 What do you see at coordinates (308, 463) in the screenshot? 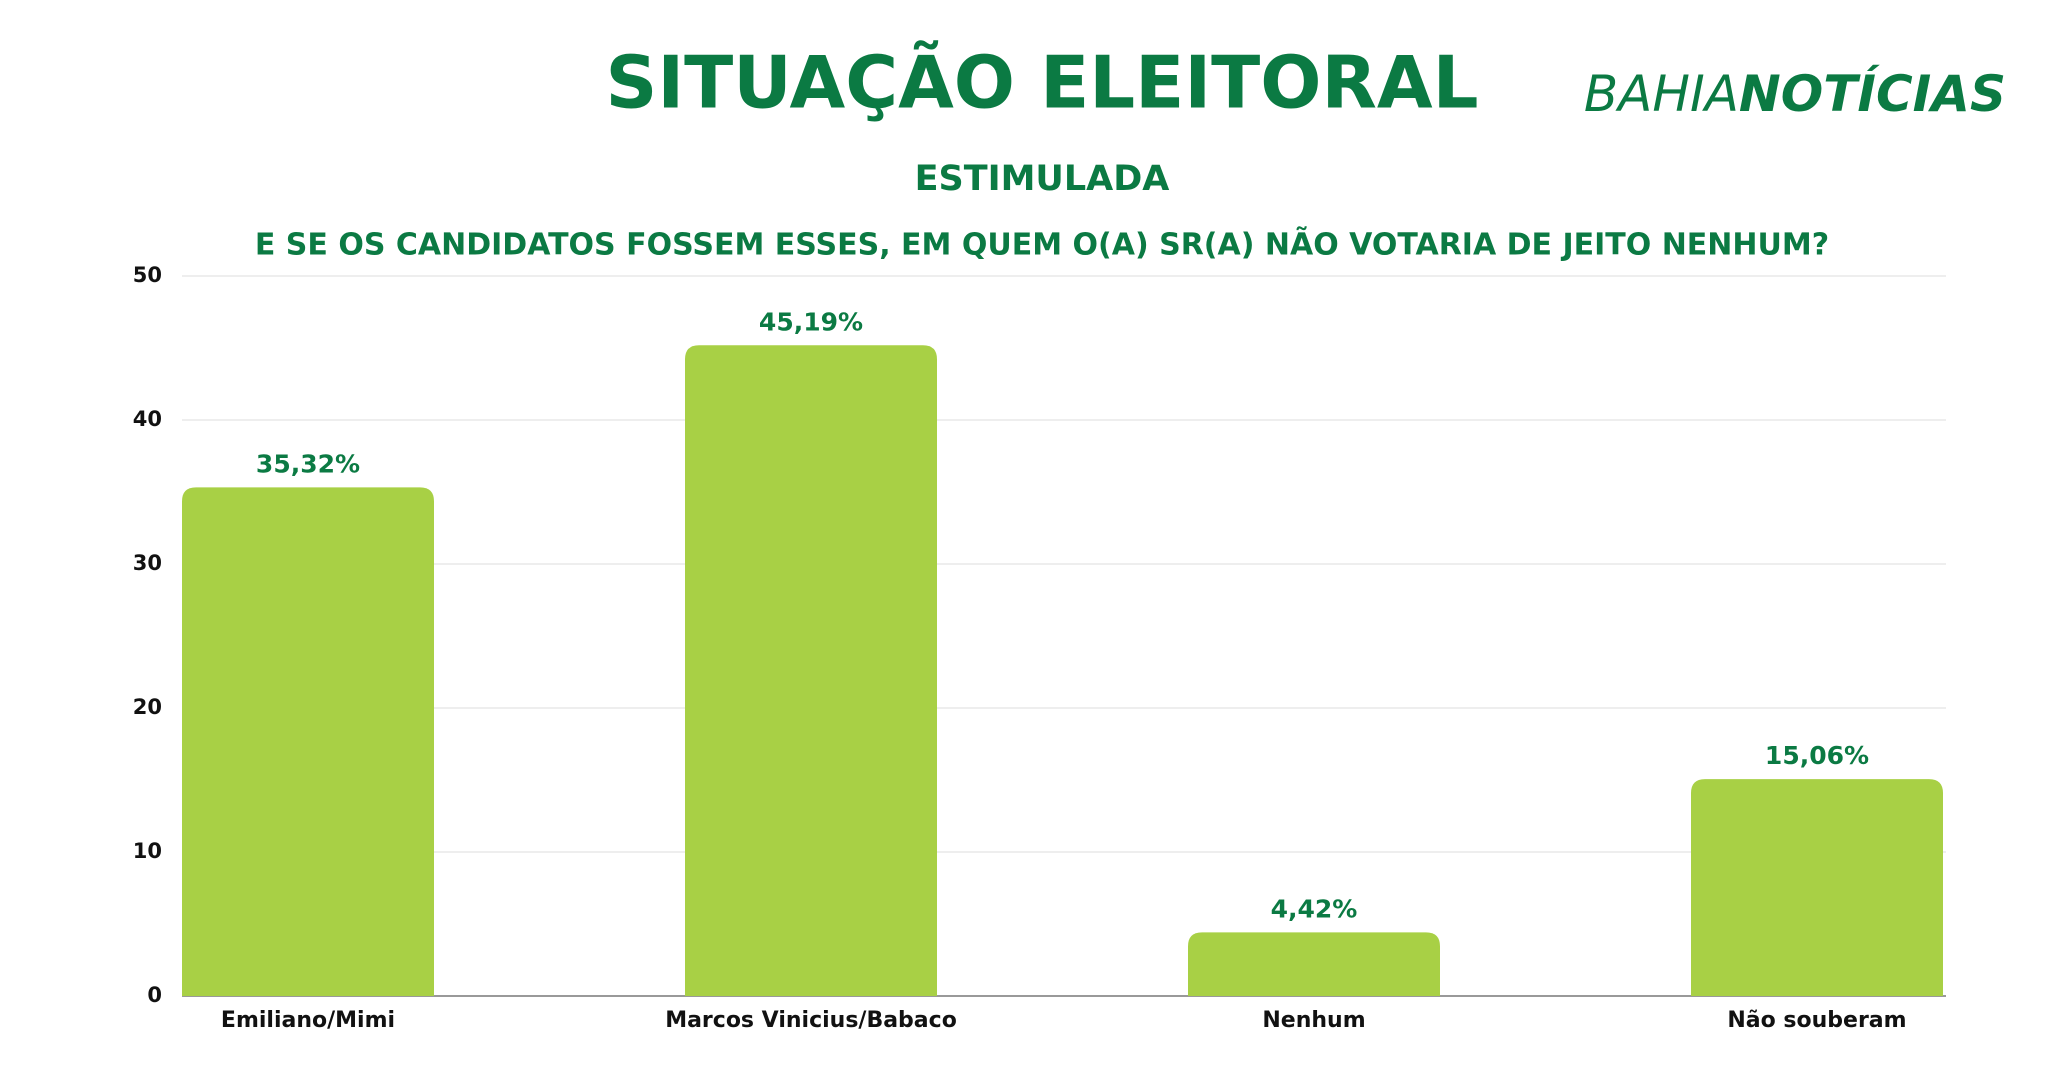
I see `value-label: 35,32%` at bounding box center [308, 463].